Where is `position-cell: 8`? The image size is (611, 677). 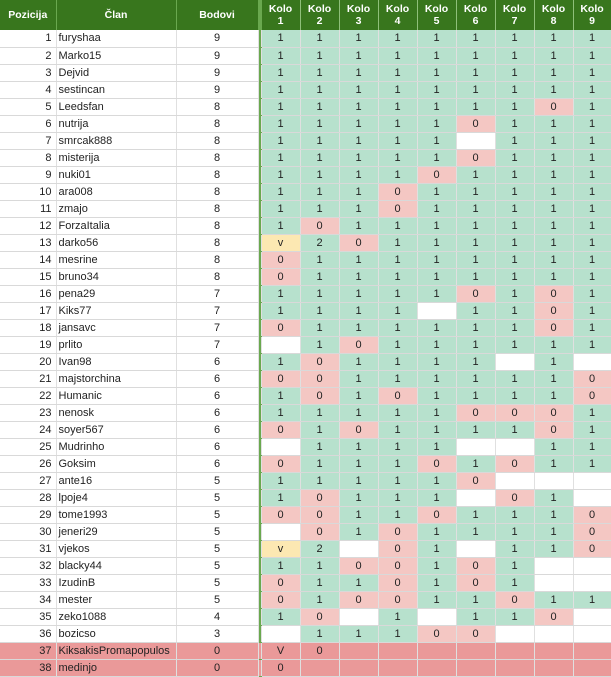 position-cell: 8 is located at coordinates (28, 158).